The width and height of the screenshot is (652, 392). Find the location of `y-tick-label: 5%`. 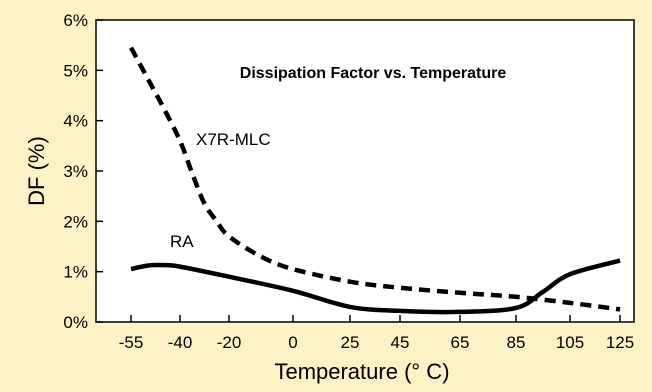

y-tick-label: 5% is located at coordinates (75, 70).